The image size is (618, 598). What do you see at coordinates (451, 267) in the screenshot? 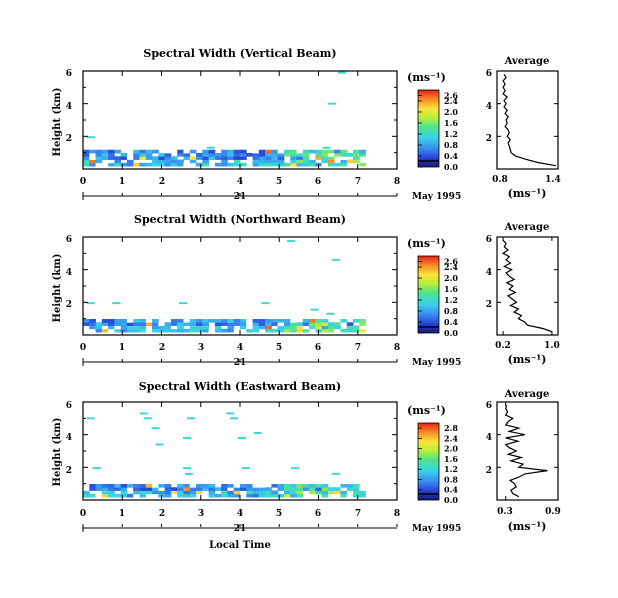
I see `colorbar-tick-label: 2.4` at bounding box center [451, 267].